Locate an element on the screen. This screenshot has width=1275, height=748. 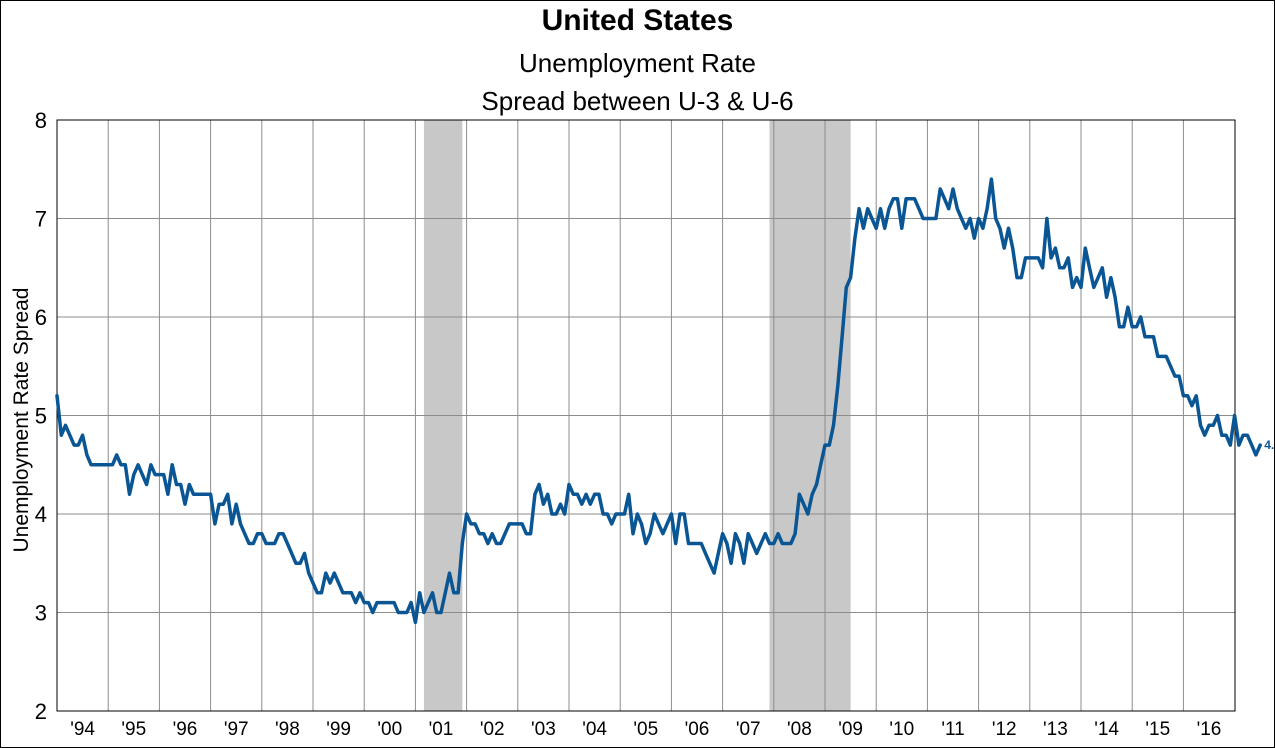
last-value-label: 4.70 is located at coordinates (1269, 445).